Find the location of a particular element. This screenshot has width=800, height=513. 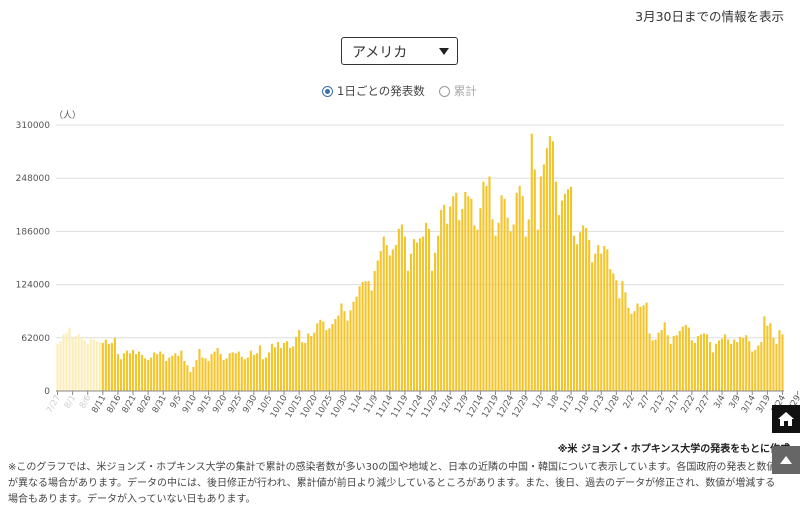

scroll-top-button is located at coordinates (786, 460).